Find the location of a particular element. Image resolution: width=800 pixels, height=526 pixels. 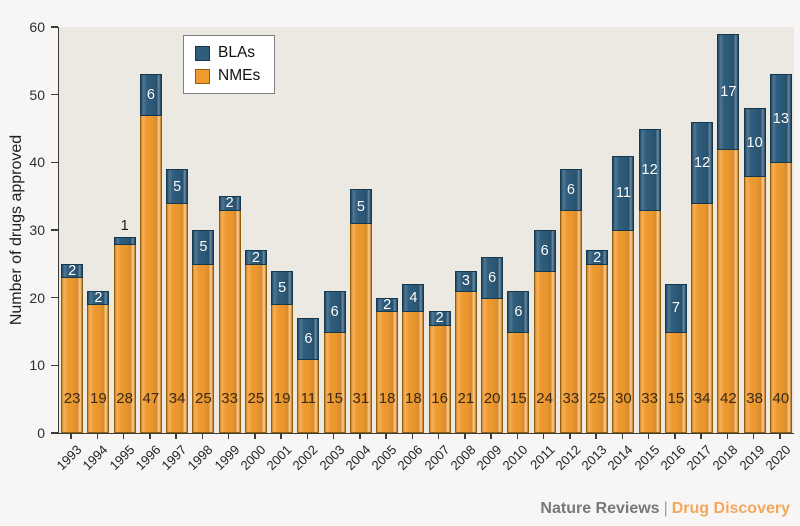

x-tick-label-1999: 1999 is located at coordinates (227, 458).